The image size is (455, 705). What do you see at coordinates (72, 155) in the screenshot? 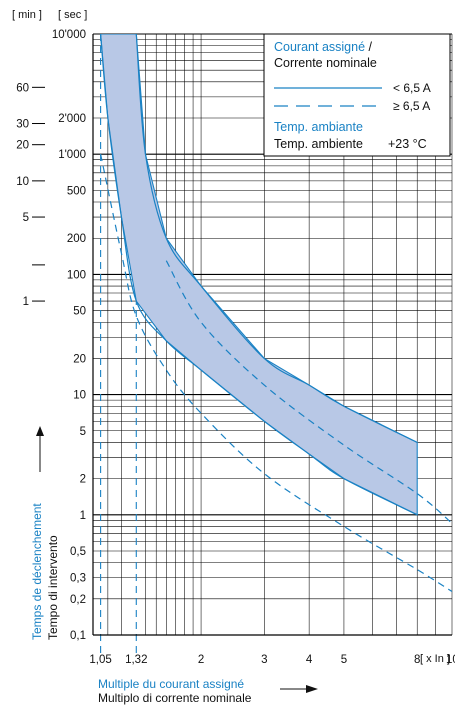
I see `y-tick-sec: 1'000` at bounding box center [72, 155].